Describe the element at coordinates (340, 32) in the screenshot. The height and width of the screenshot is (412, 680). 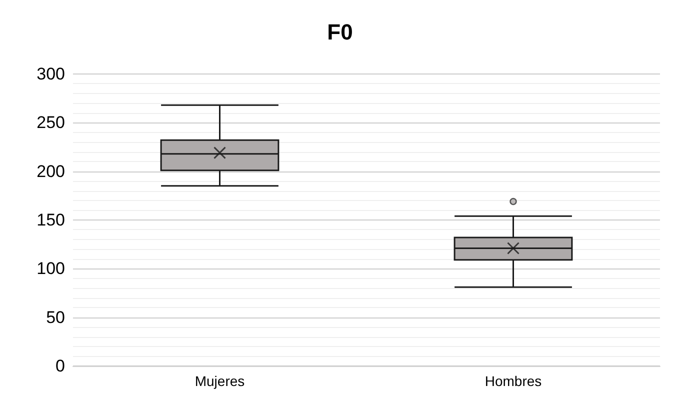
I see `chart-title: F0` at that location.